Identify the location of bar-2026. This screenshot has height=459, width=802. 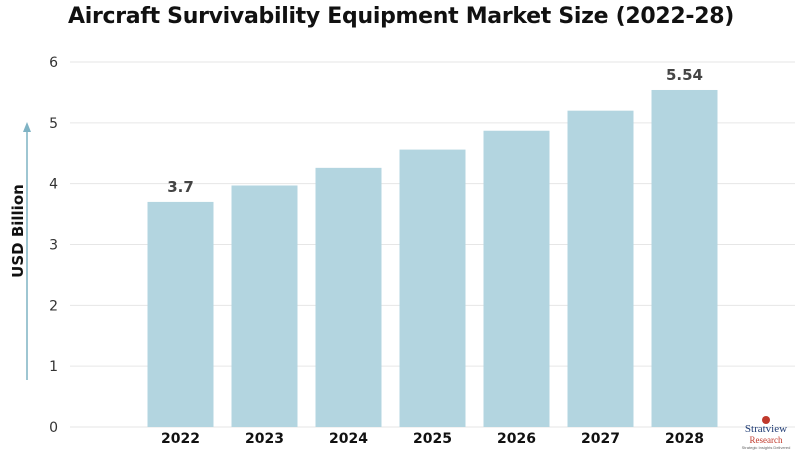
(516, 278).